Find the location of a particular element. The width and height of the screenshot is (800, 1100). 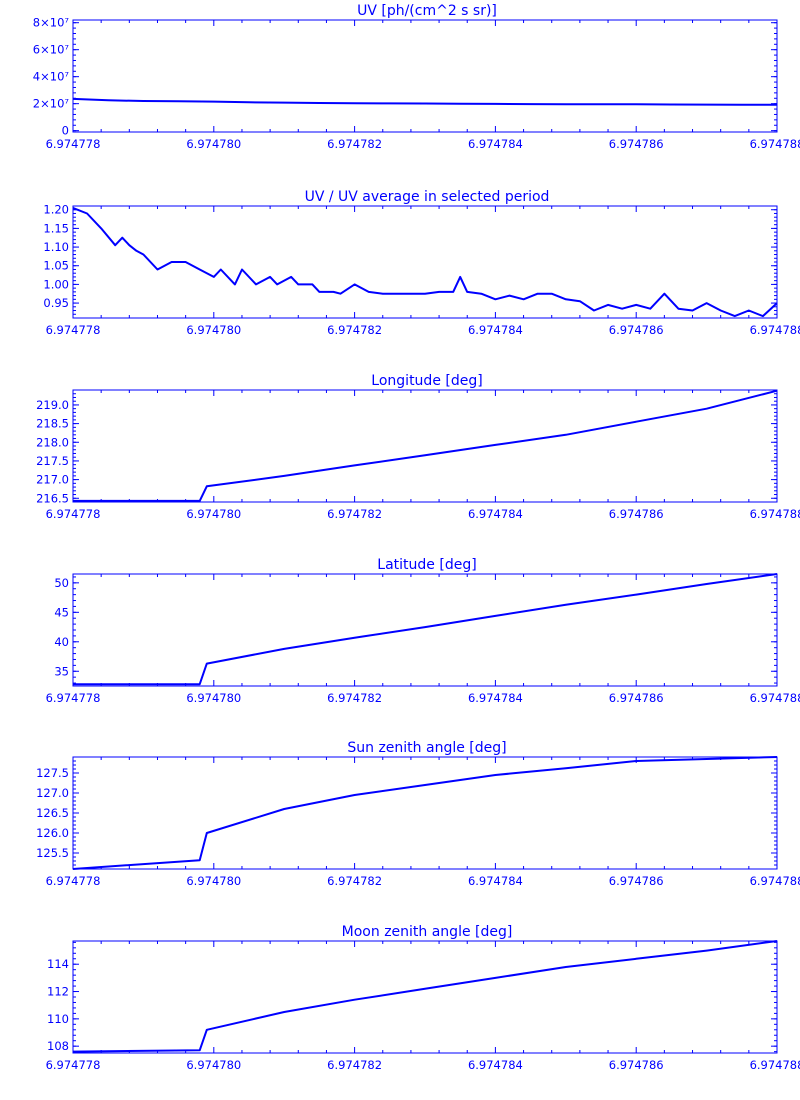

y-tick-label: 1.05 is located at coordinates (56, 266).